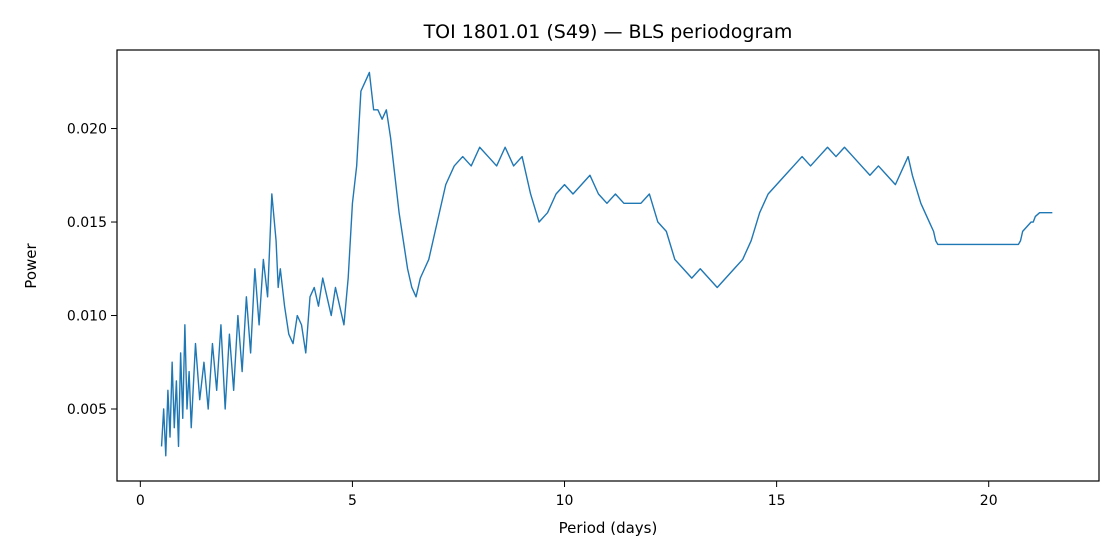 The image size is (1120, 560). I want to click on chart-title: TOI 1801.01 (S49) — BLS periodogram, so click(608, 32).